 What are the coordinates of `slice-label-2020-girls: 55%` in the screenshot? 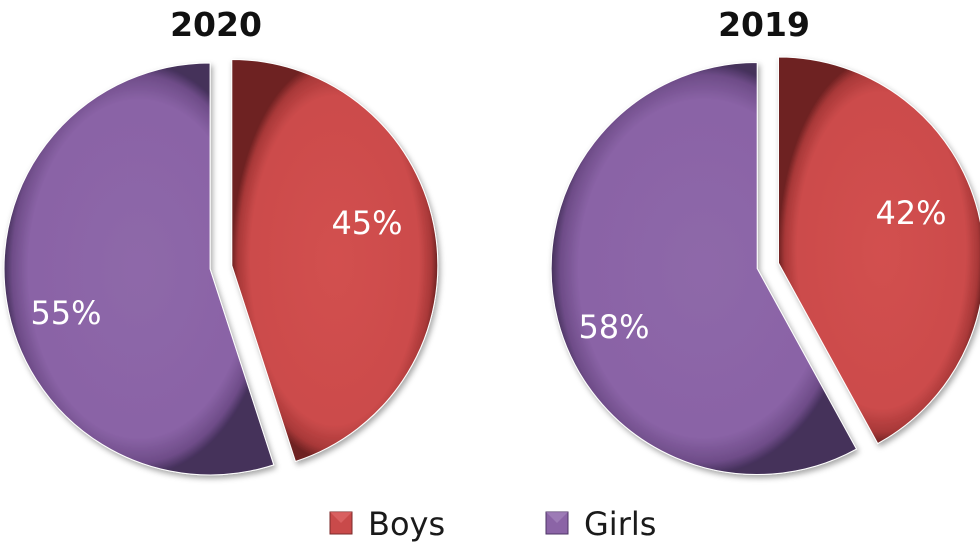 It's located at (65, 313).